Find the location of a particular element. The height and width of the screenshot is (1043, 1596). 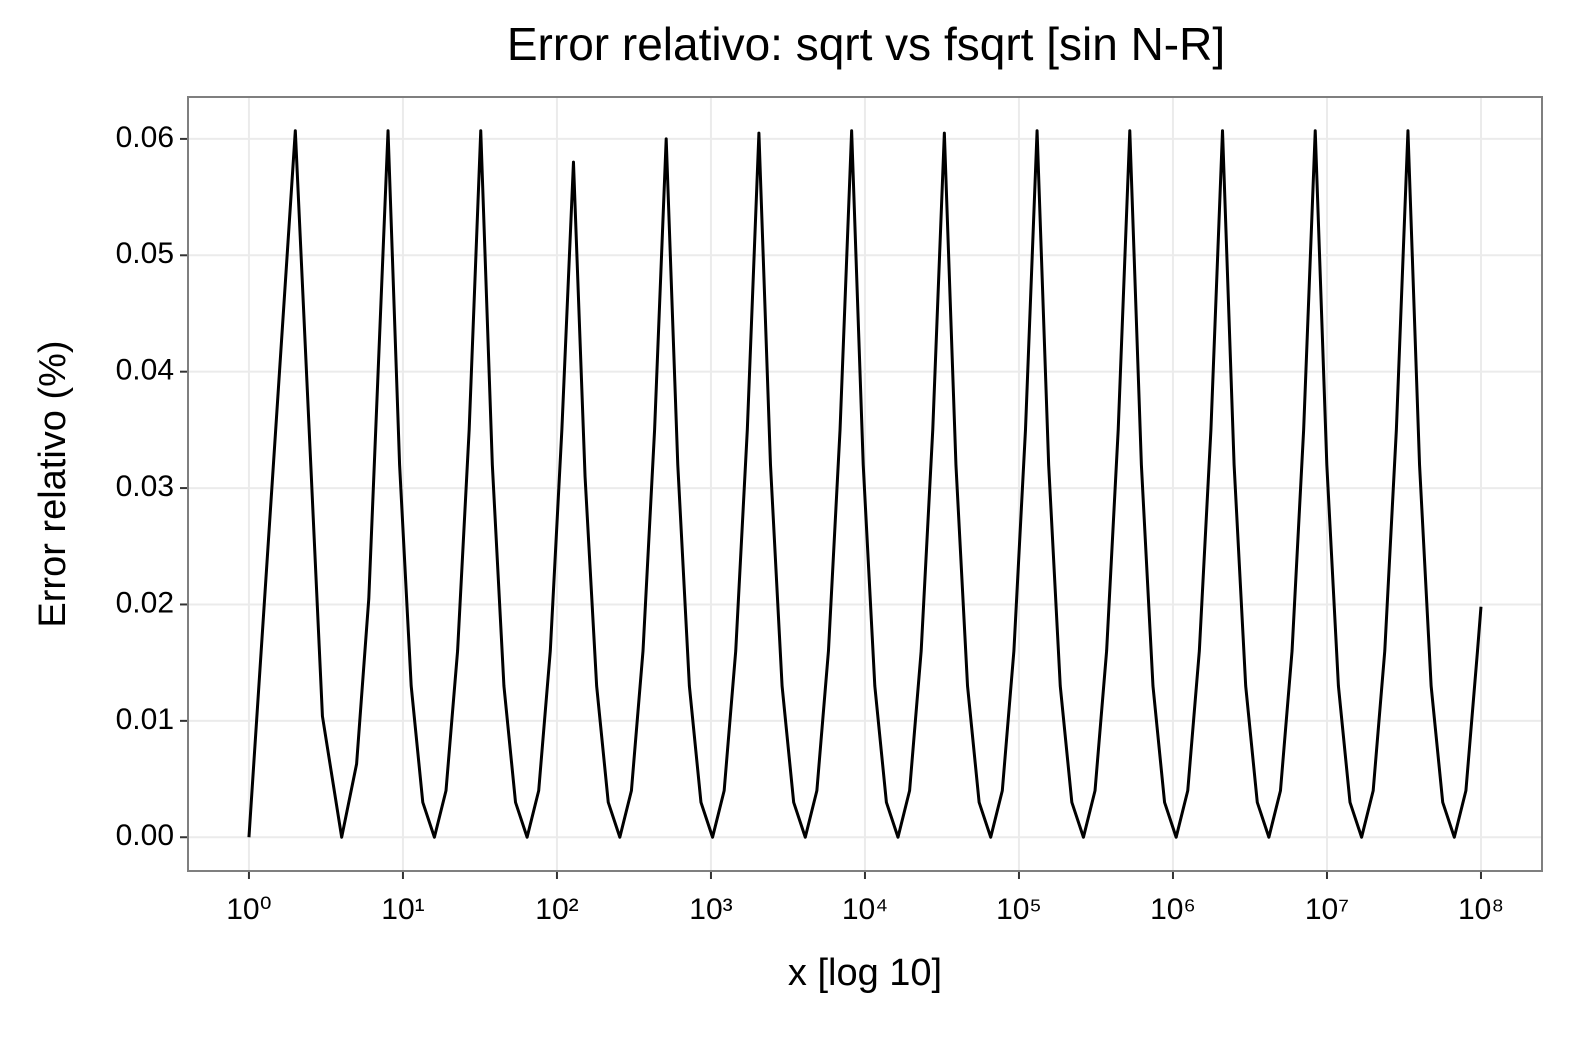

x-axis-label: x [log 10] is located at coordinates (865, 973).